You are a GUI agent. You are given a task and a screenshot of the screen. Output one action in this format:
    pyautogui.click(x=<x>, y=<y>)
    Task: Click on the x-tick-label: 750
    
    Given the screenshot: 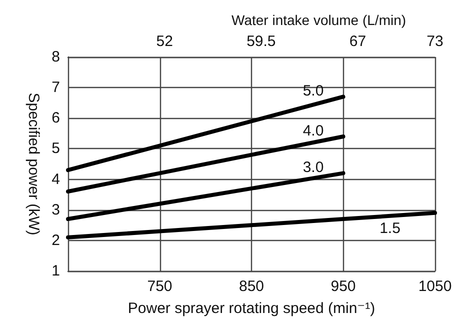 What is the action you would take?
    pyautogui.click(x=159, y=286)
    